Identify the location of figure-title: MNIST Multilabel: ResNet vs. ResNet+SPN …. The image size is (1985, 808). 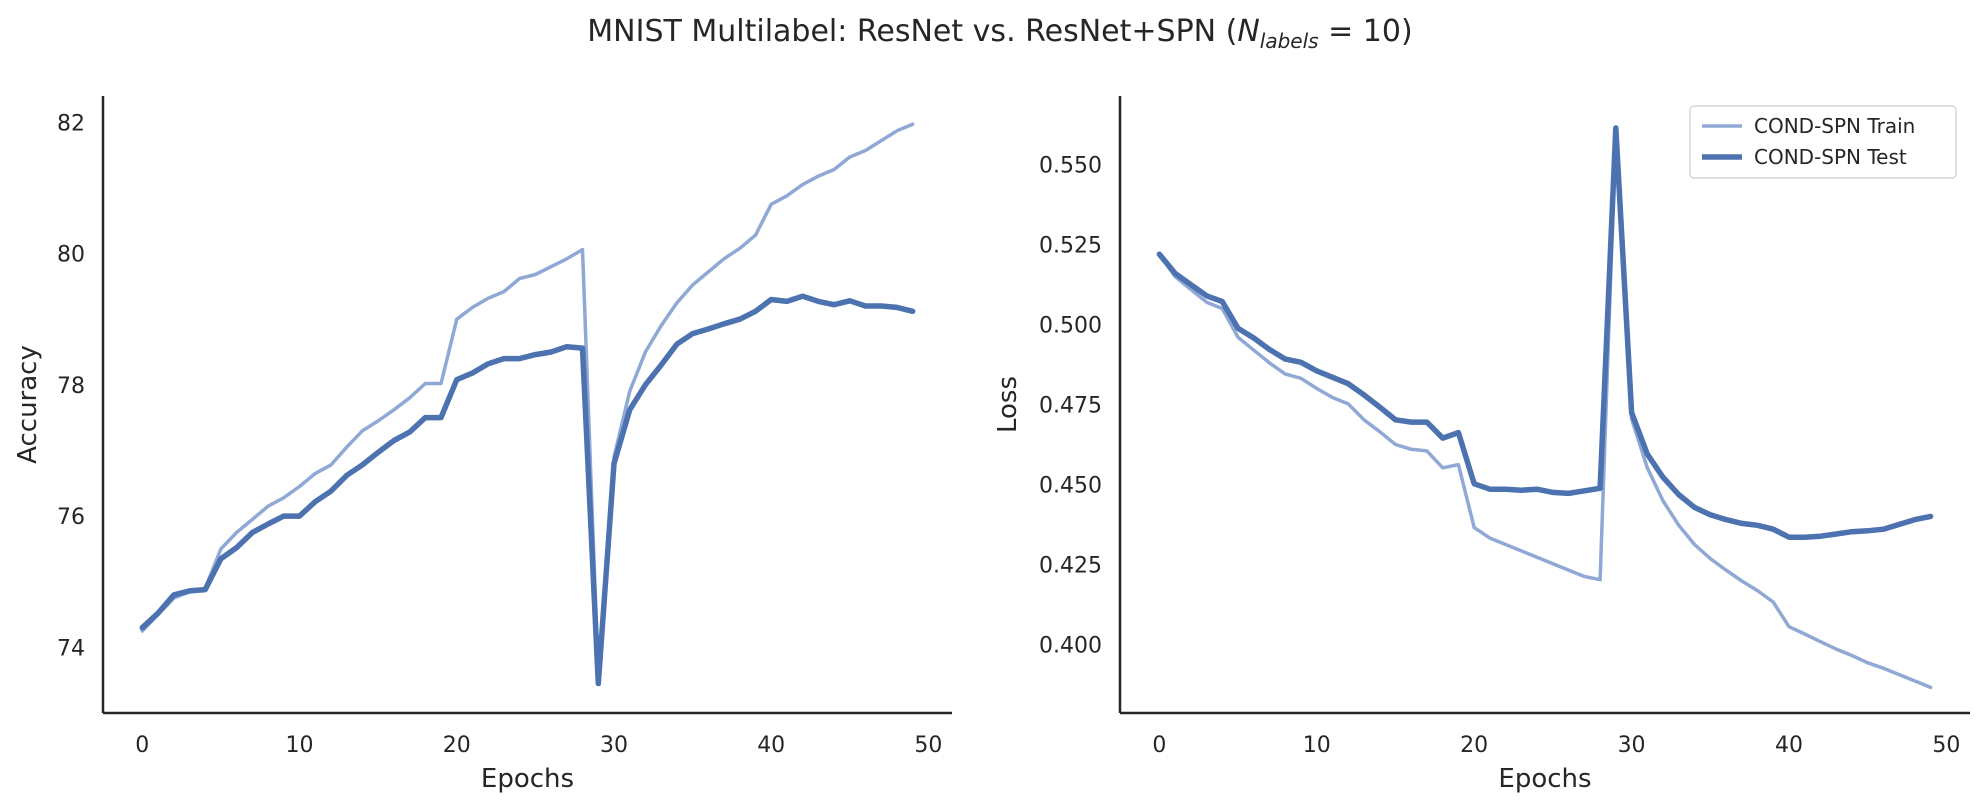
(999, 33).